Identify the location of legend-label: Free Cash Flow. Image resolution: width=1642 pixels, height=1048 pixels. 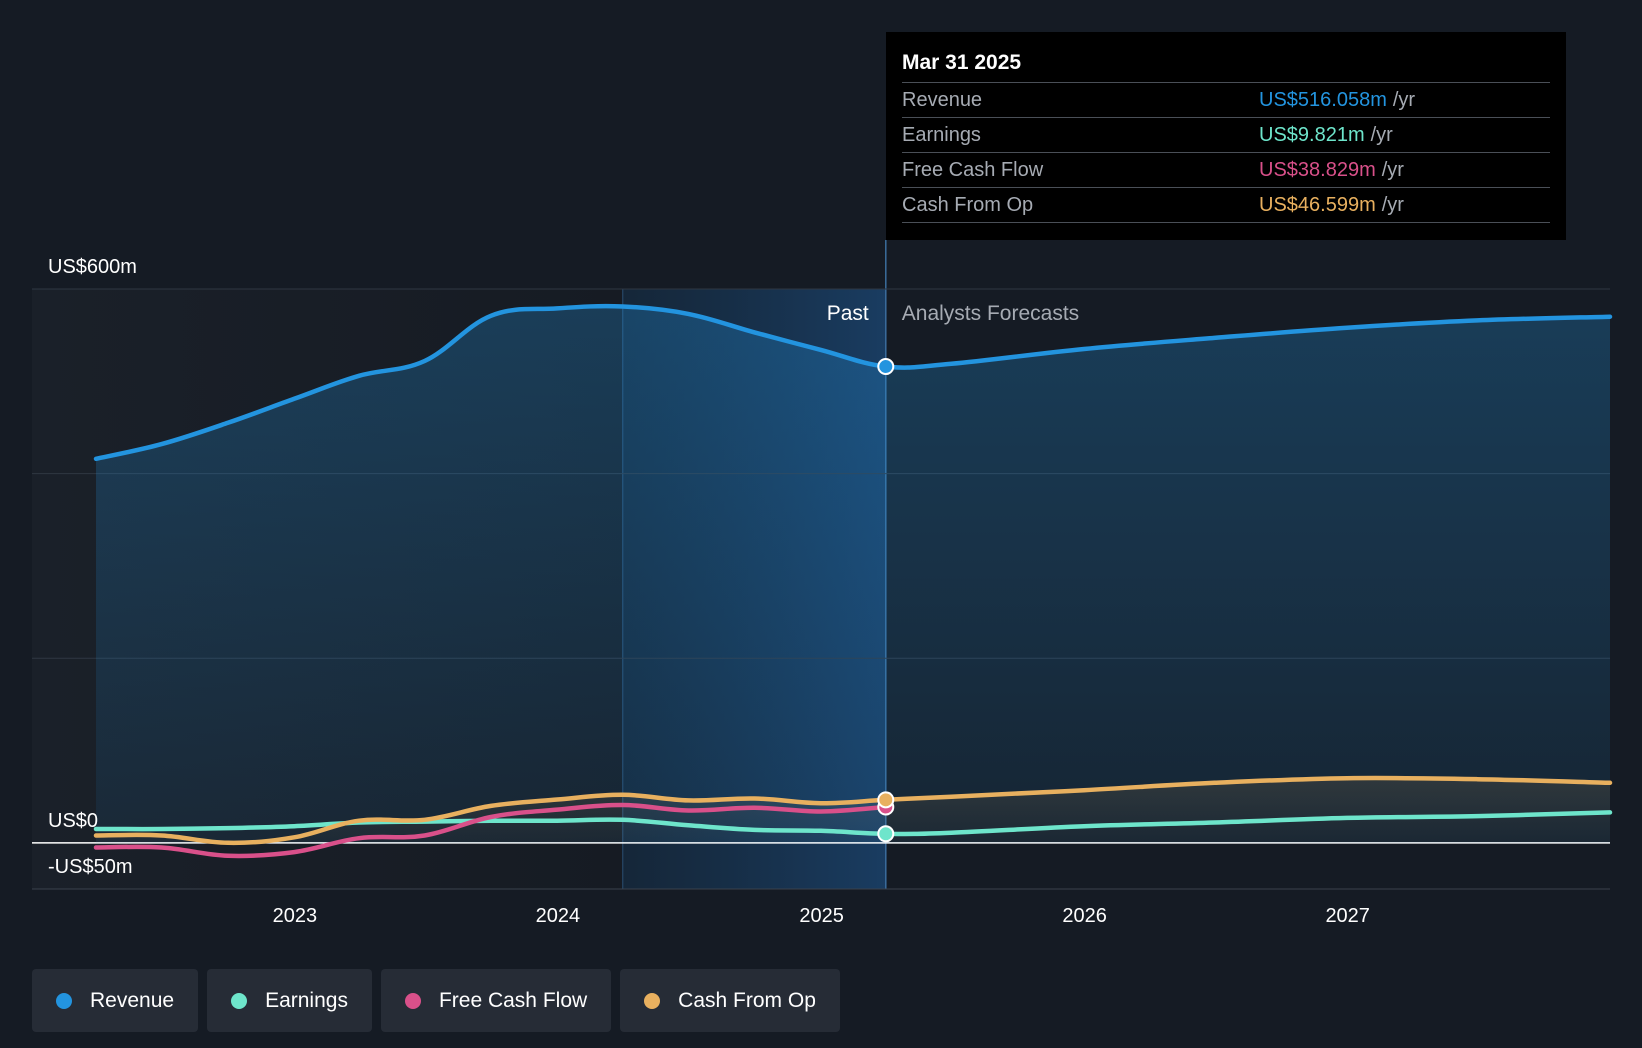
(513, 1000).